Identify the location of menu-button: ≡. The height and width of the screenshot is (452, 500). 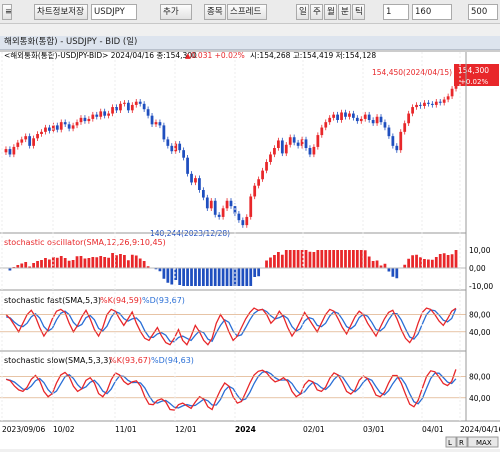
(7, 12).